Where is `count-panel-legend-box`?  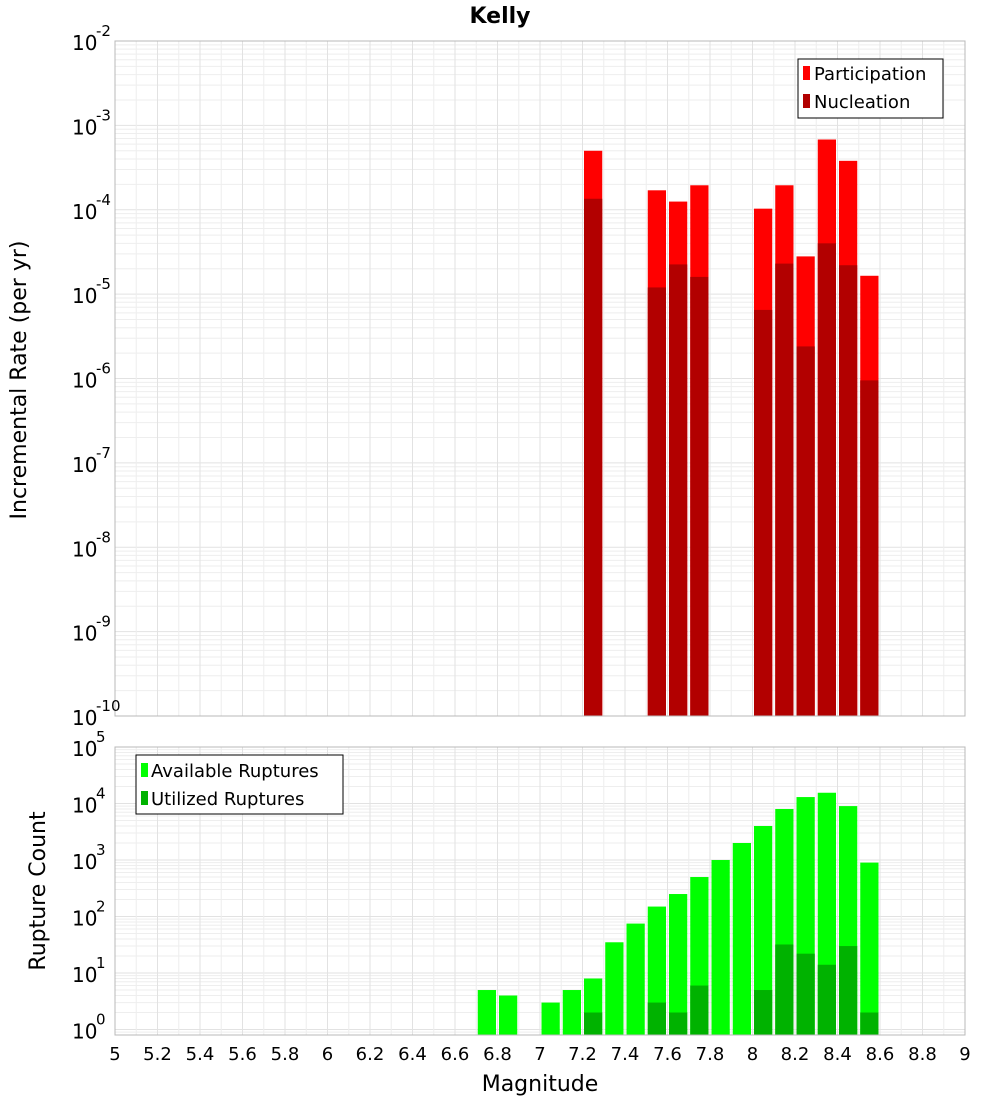 count-panel-legend-box is located at coordinates (239, 784).